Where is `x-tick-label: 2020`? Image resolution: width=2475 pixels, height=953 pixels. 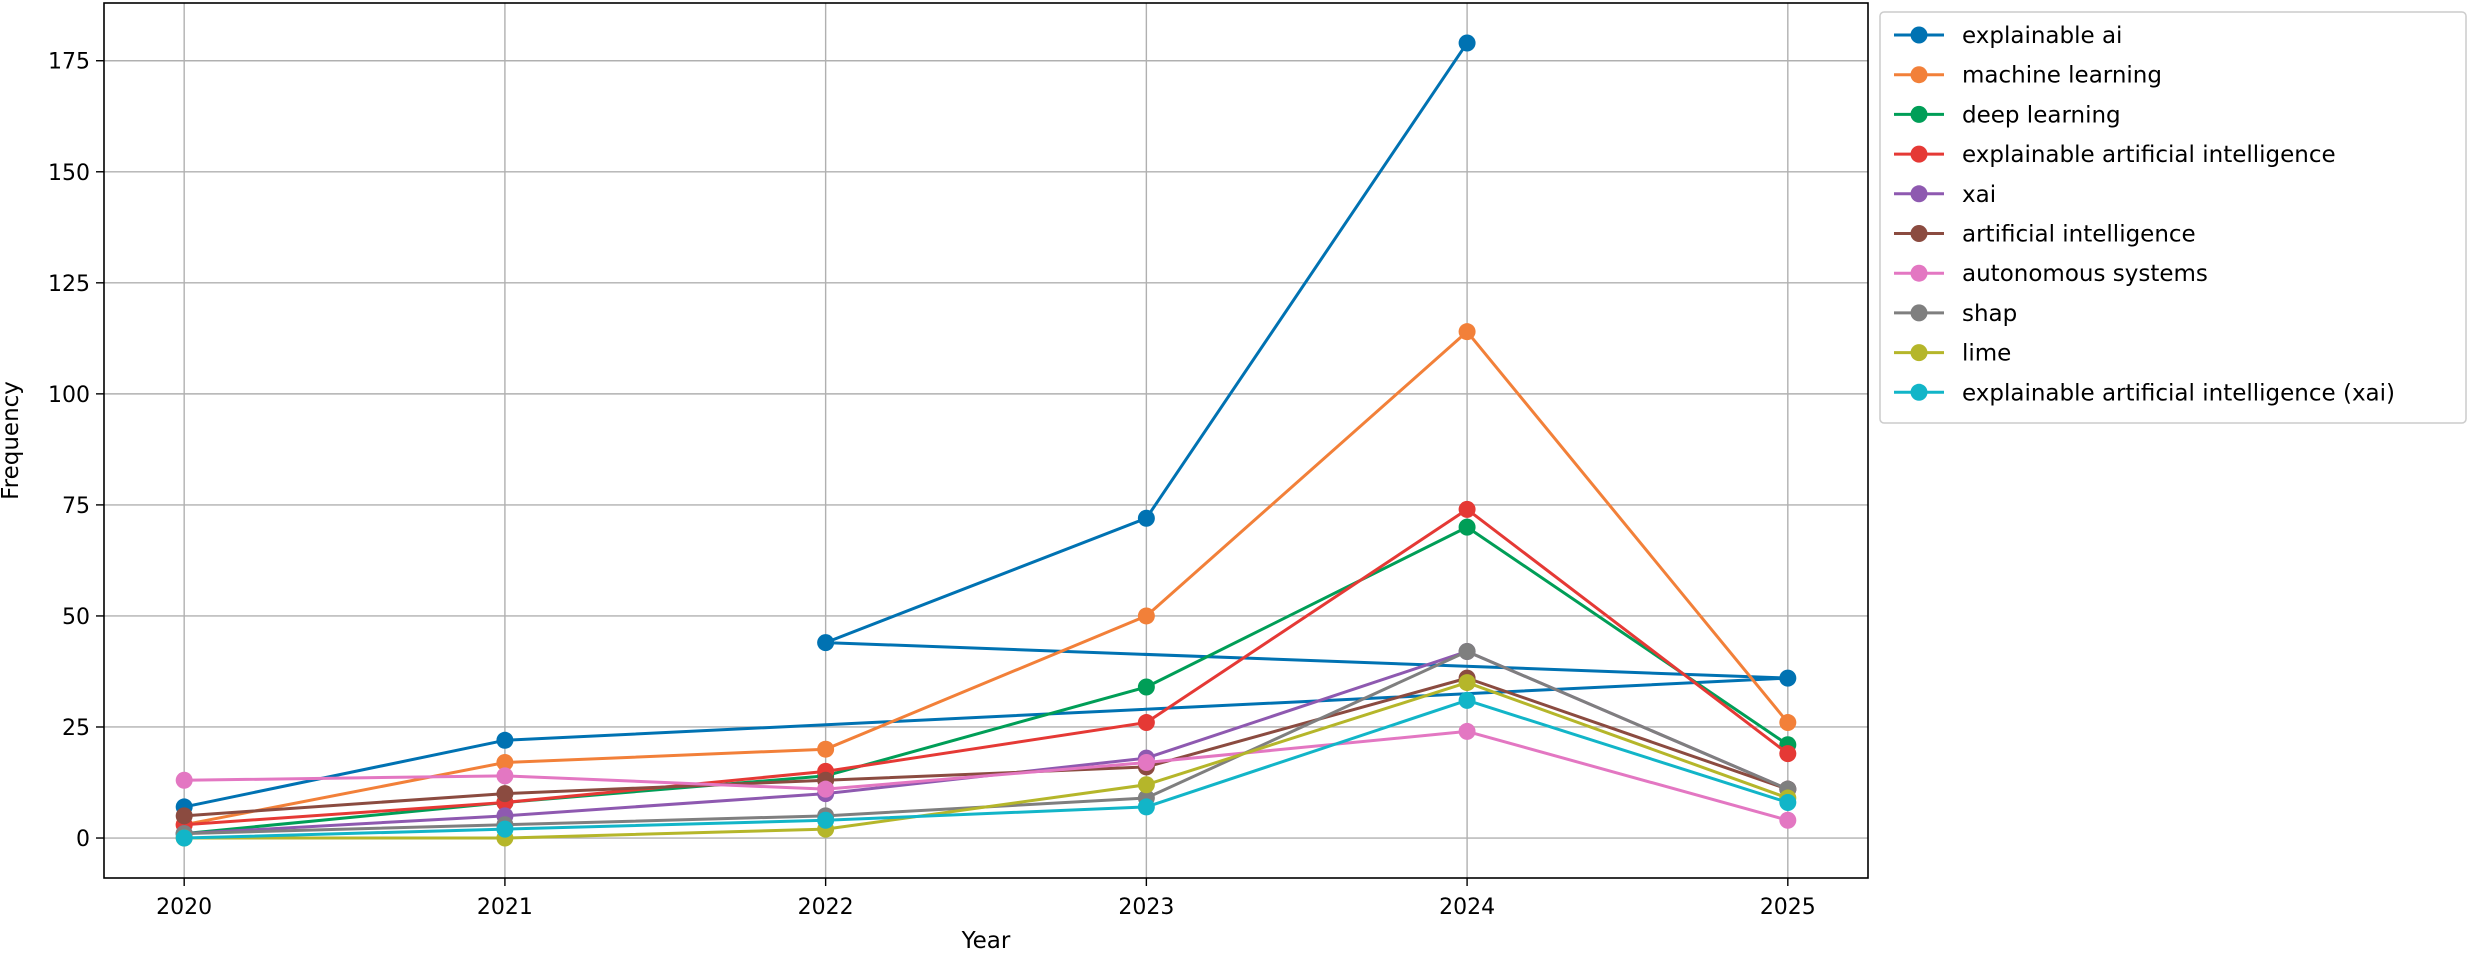 x-tick-label: 2020 is located at coordinates (184, 907).